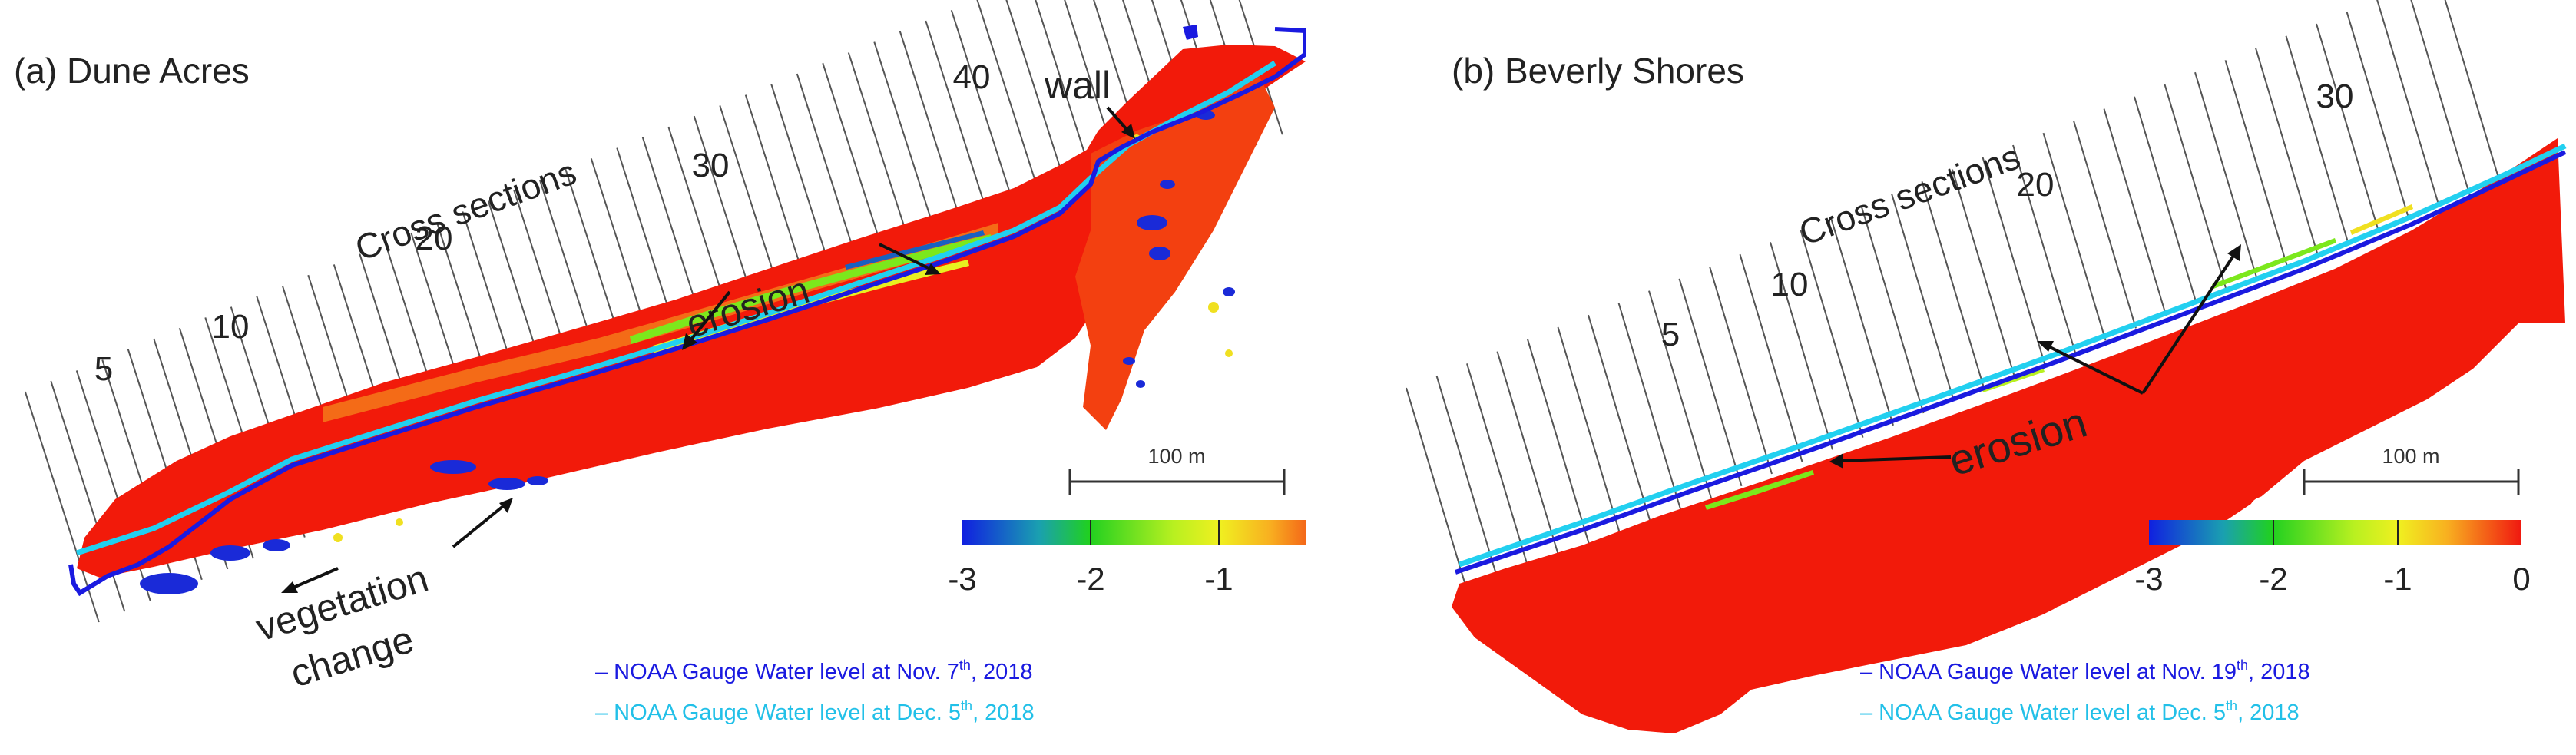 The height and width of the screenshot is (755, 2576). I want to click on panel-a-section-10: 10, so click(231, 327).